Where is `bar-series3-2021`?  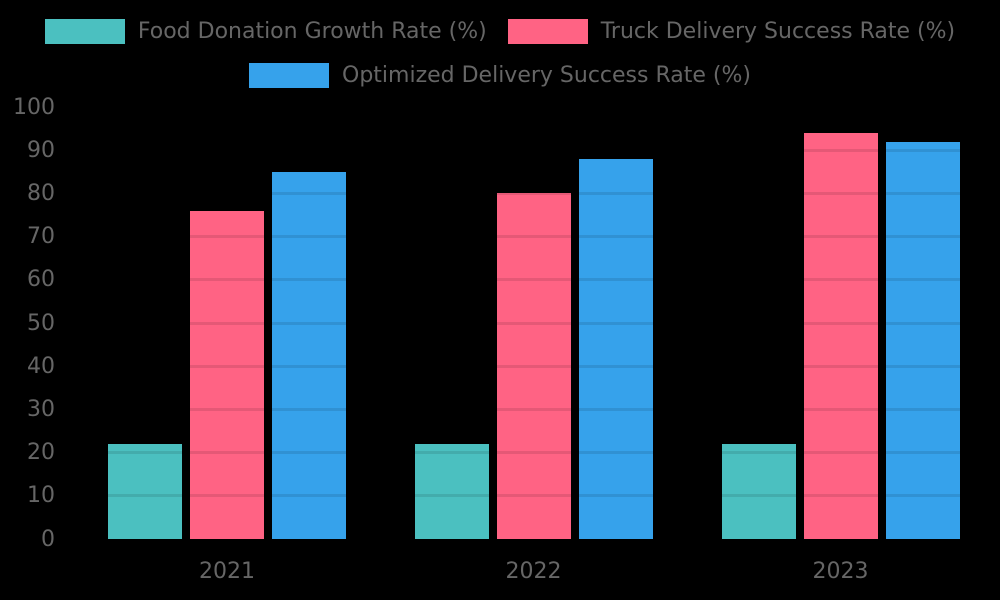 bar-series3-2021 is located at coordinates (309, 355).